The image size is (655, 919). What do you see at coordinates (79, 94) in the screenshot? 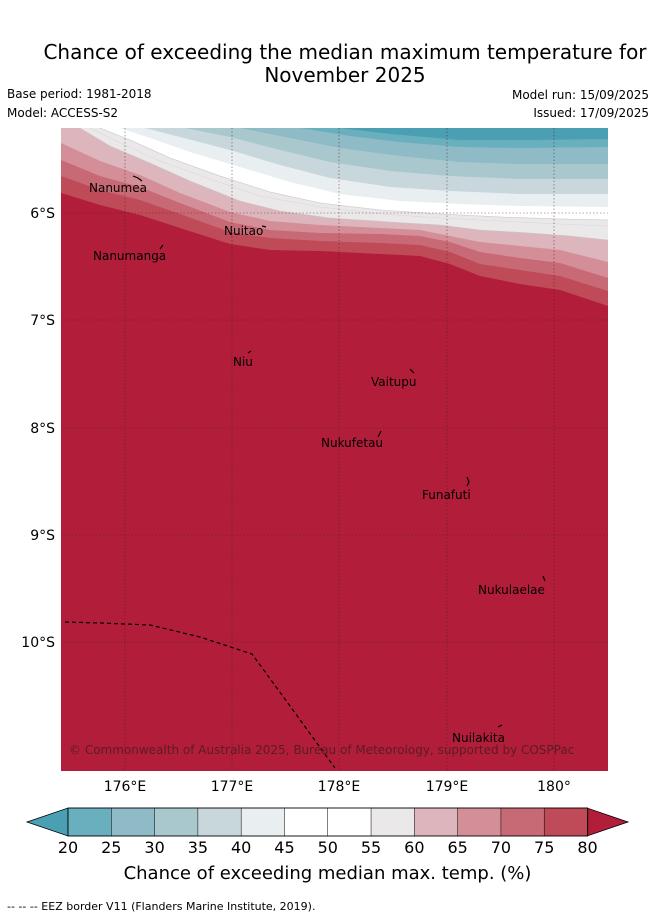
I see `base-period: Base period: 1981-2018` at bounding box center [79, 94].